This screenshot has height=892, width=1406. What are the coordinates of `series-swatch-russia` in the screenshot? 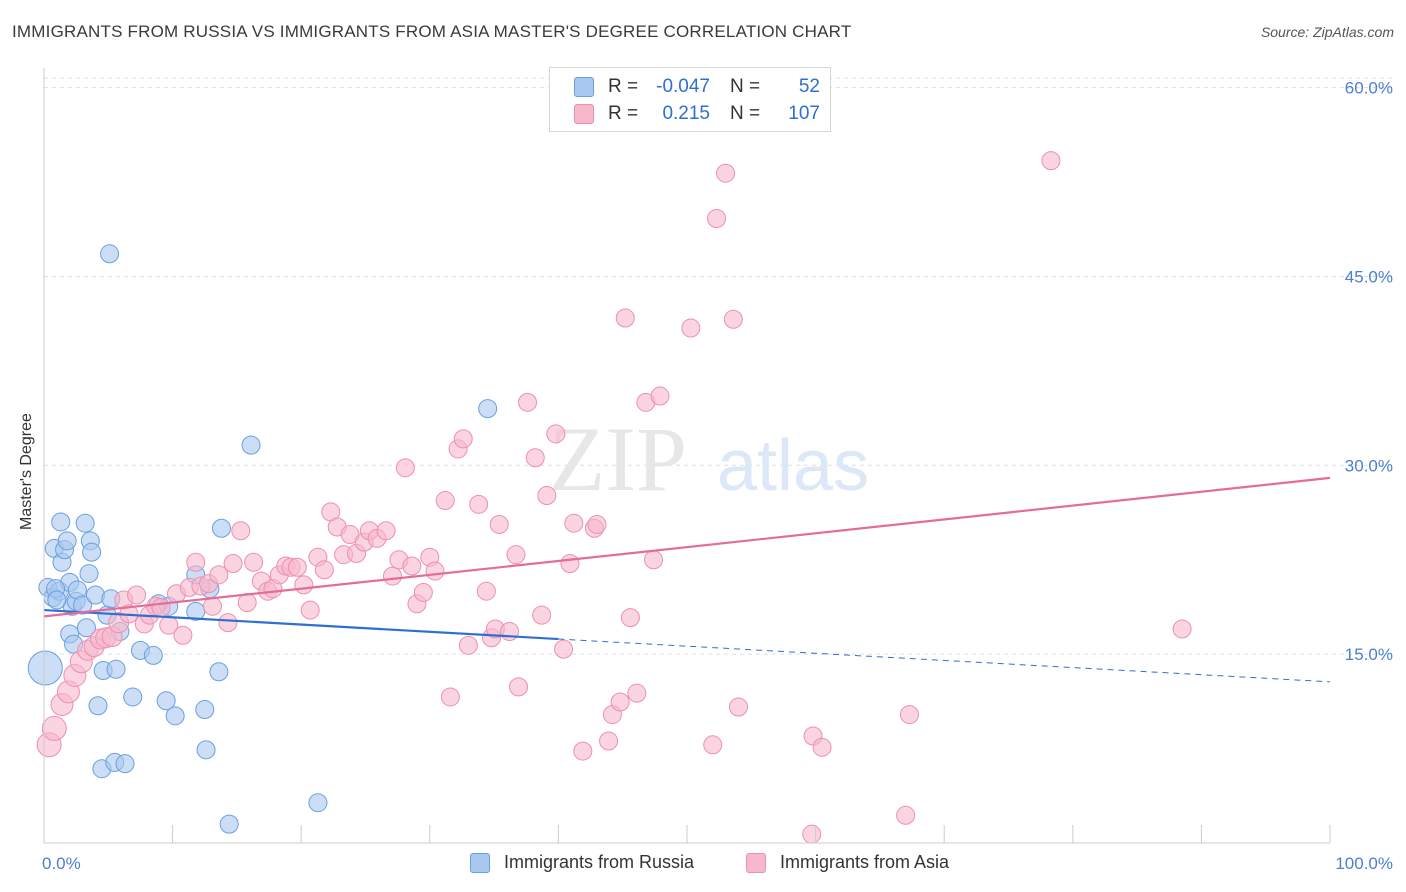 It's located at (480, 862).